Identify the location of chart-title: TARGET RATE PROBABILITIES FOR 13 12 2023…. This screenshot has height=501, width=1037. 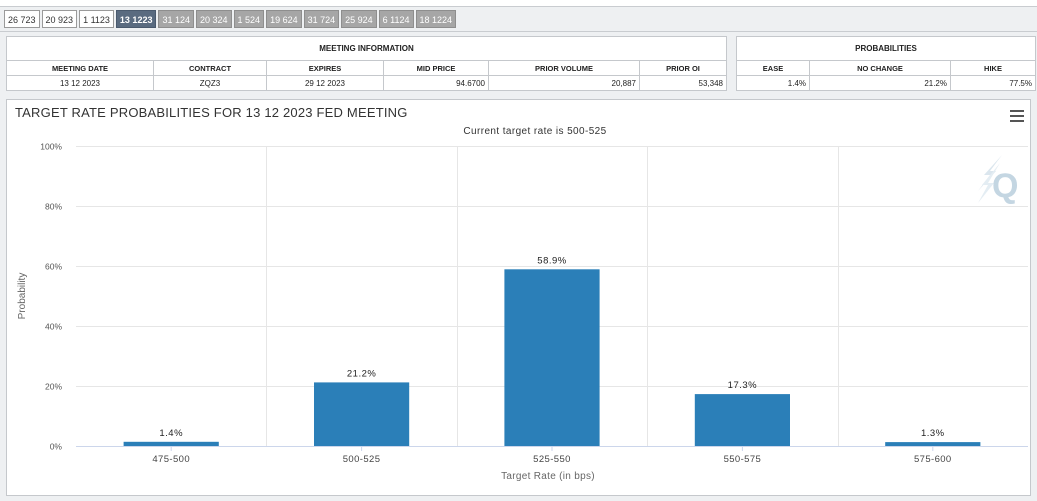
(211, 112).